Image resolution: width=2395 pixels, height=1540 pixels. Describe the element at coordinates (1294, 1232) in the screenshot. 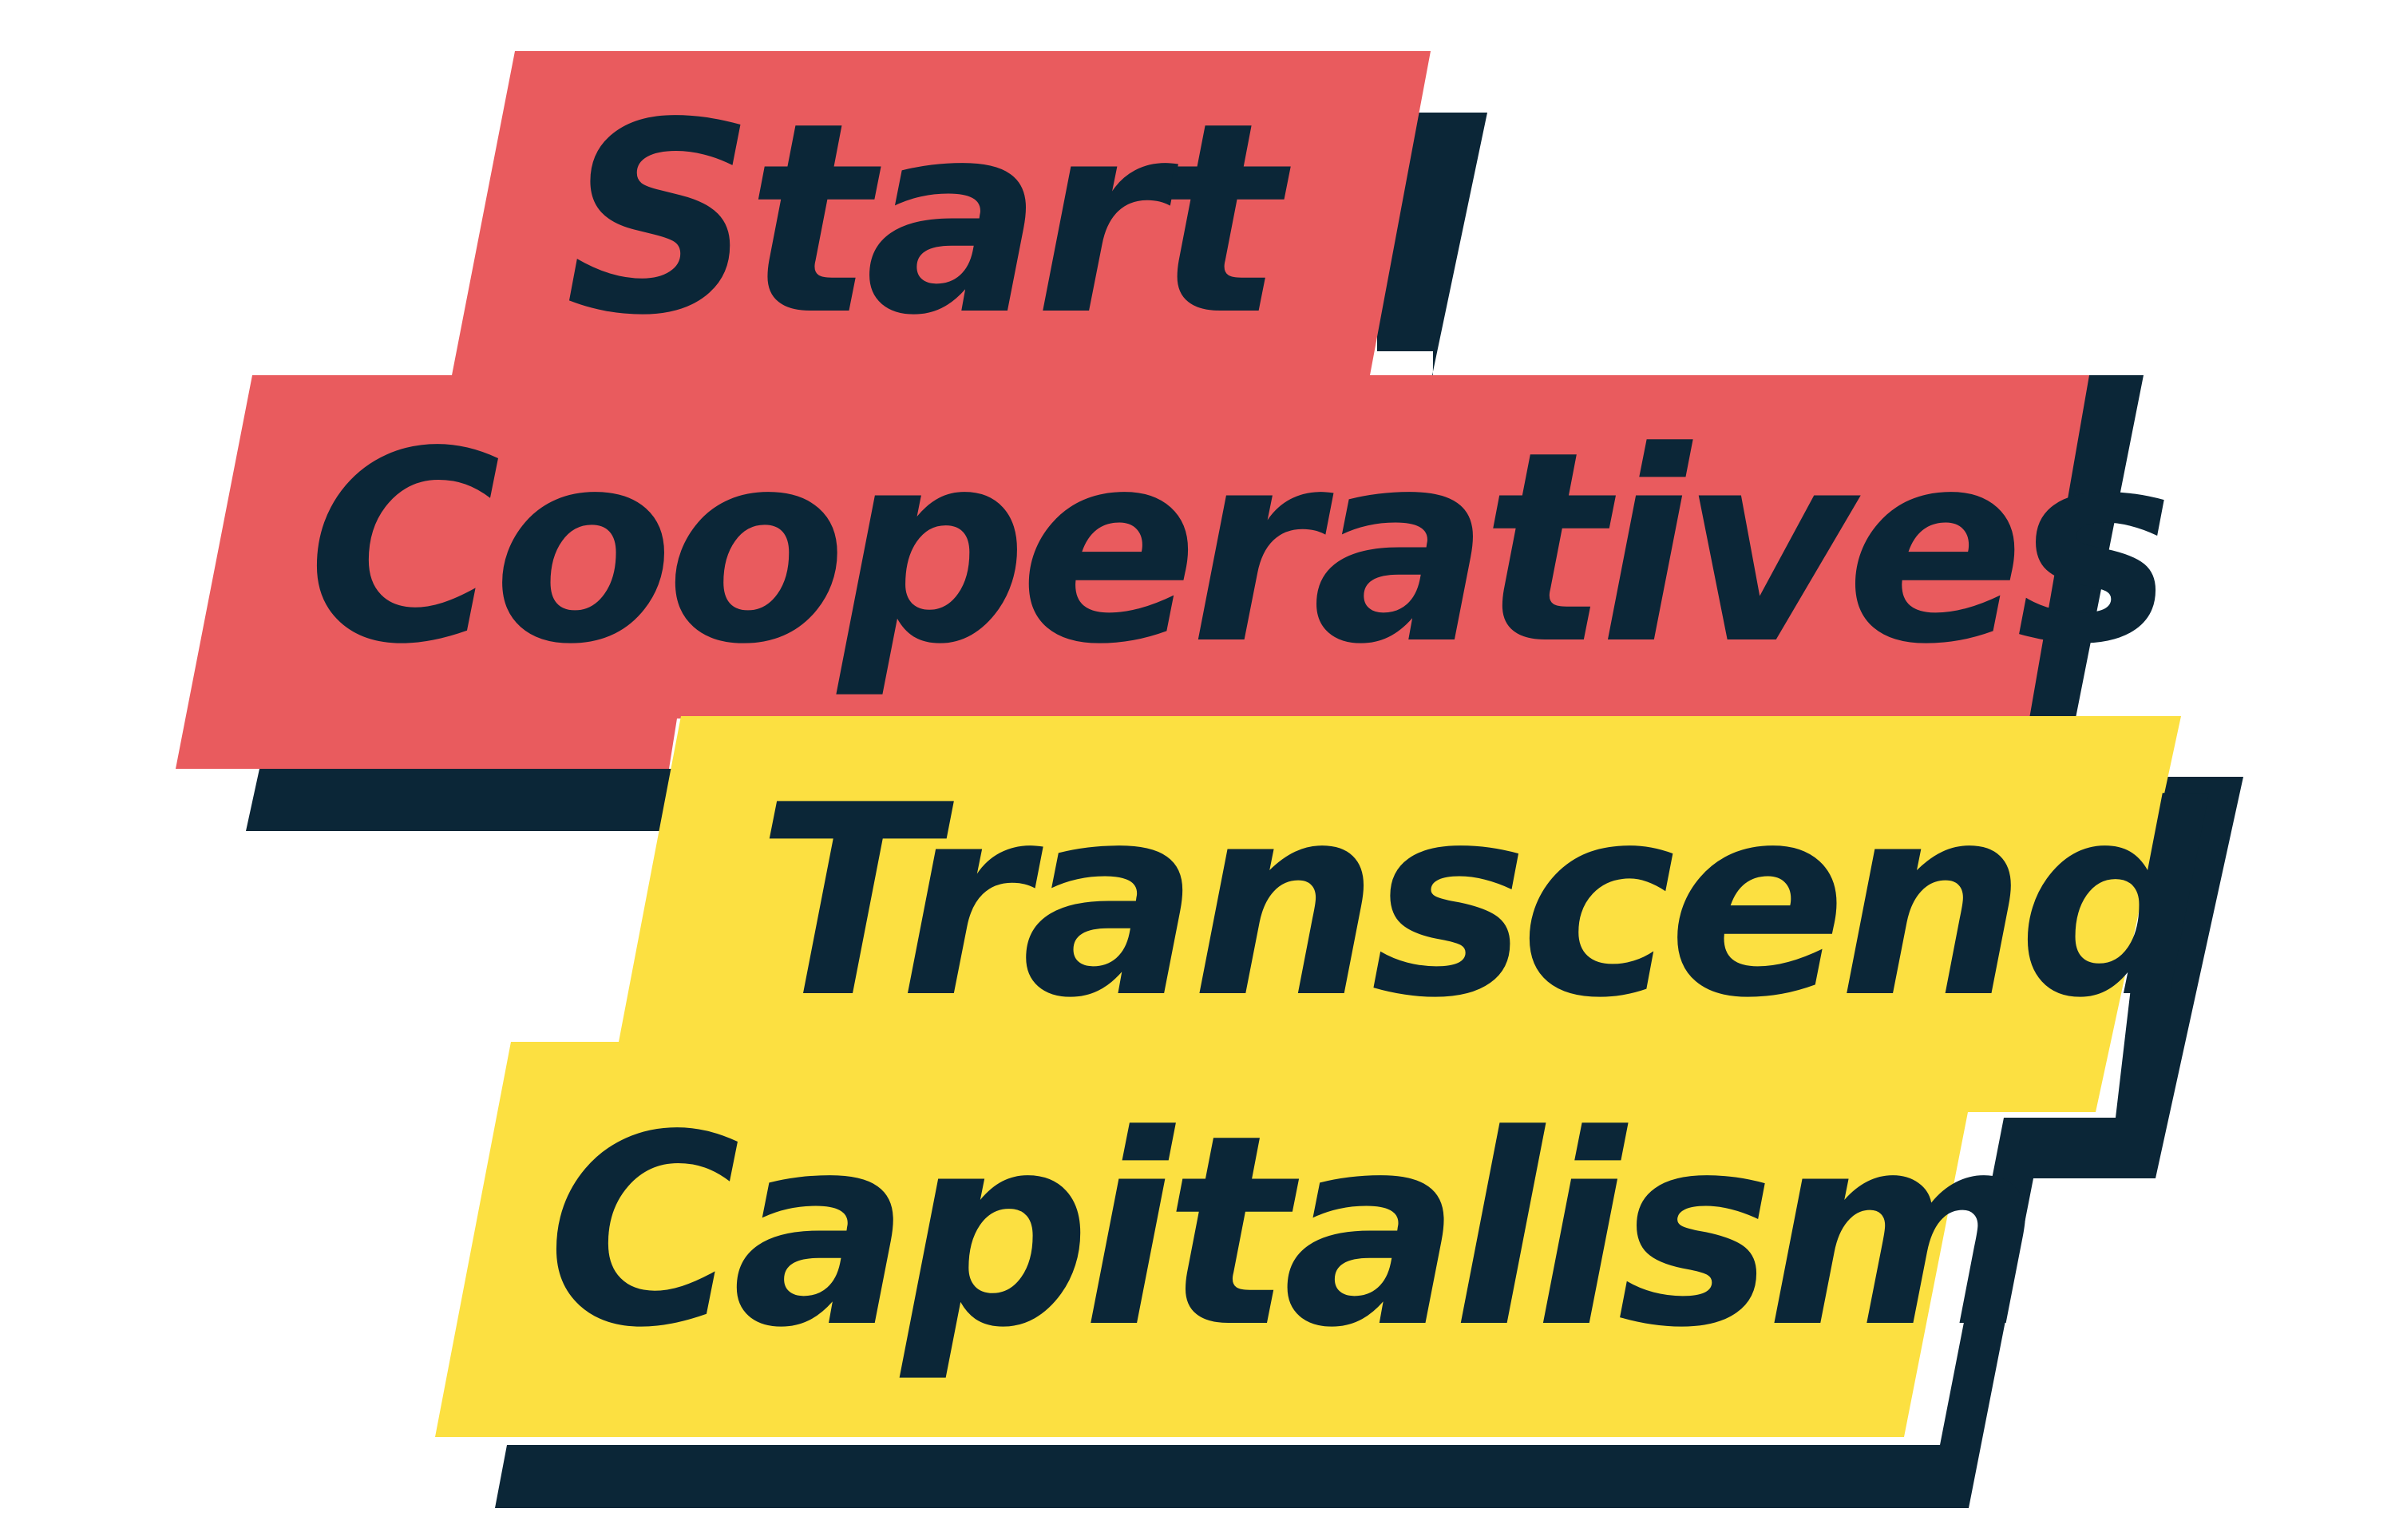

I see `headline-word-capitalism: Capitalism` at that location.